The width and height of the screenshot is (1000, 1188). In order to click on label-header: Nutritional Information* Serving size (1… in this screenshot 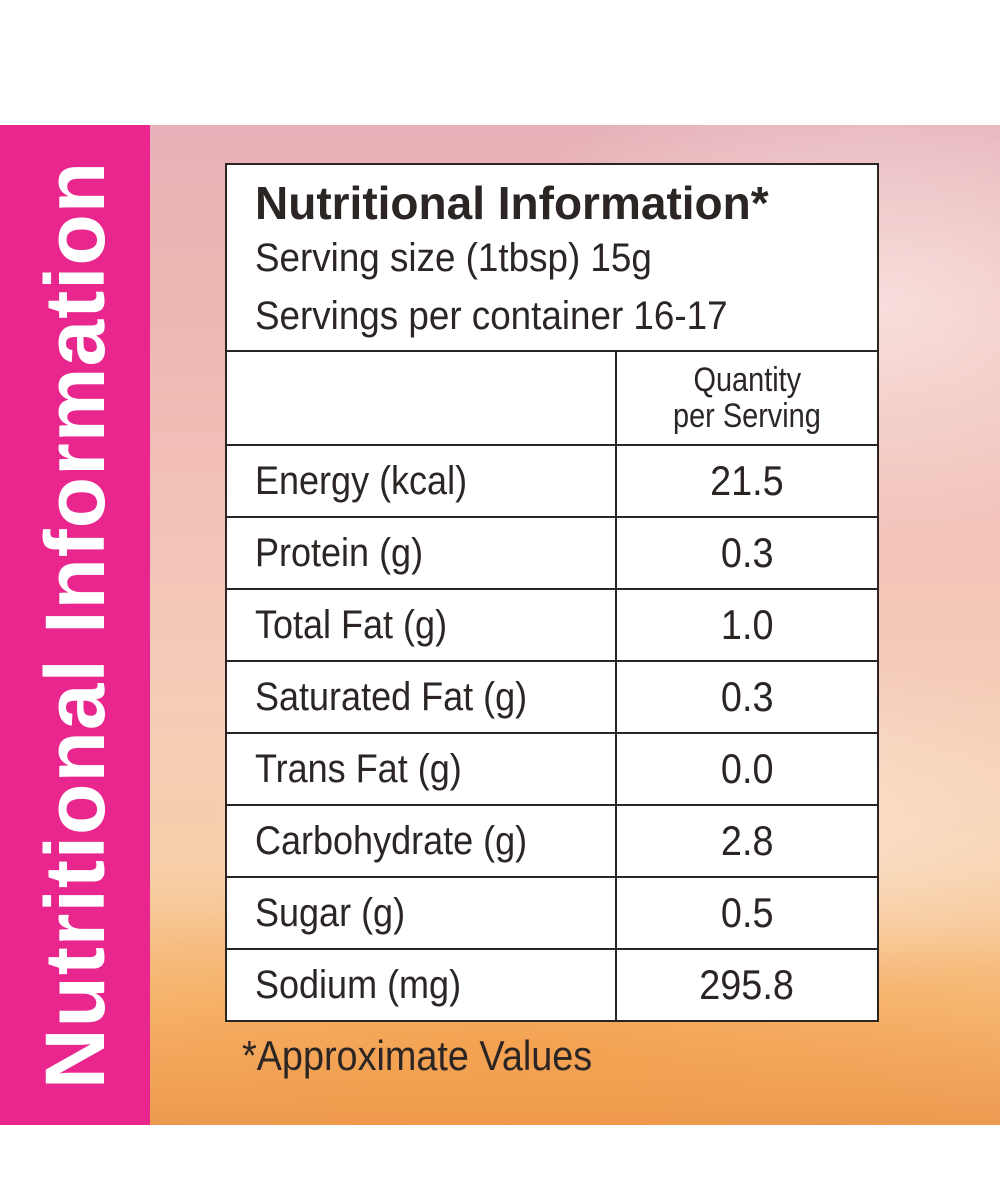, I will do `click(552, 258)`.